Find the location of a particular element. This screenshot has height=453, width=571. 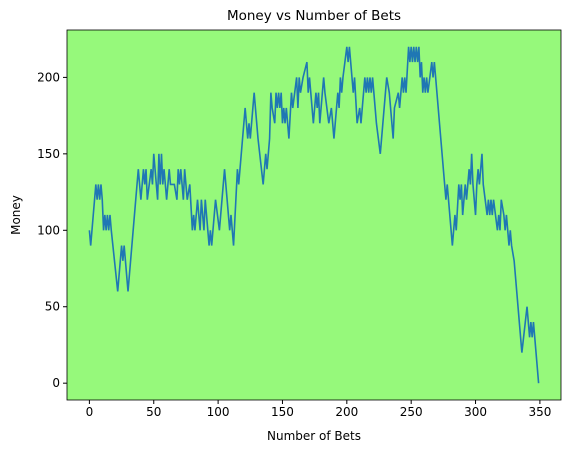

chart-title: Money vs Number of Bets is located at coordinates (314, 16).